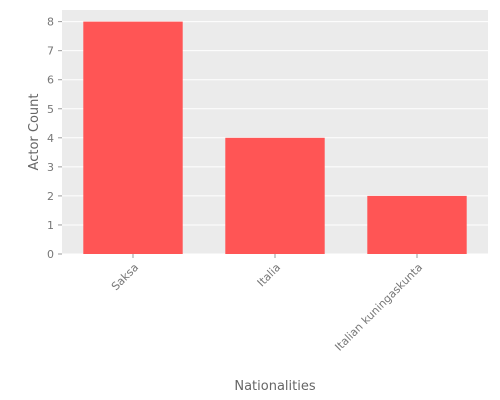 The image size is (500, 400). I want to click on y-tick-label: 6, so click(50, 80).